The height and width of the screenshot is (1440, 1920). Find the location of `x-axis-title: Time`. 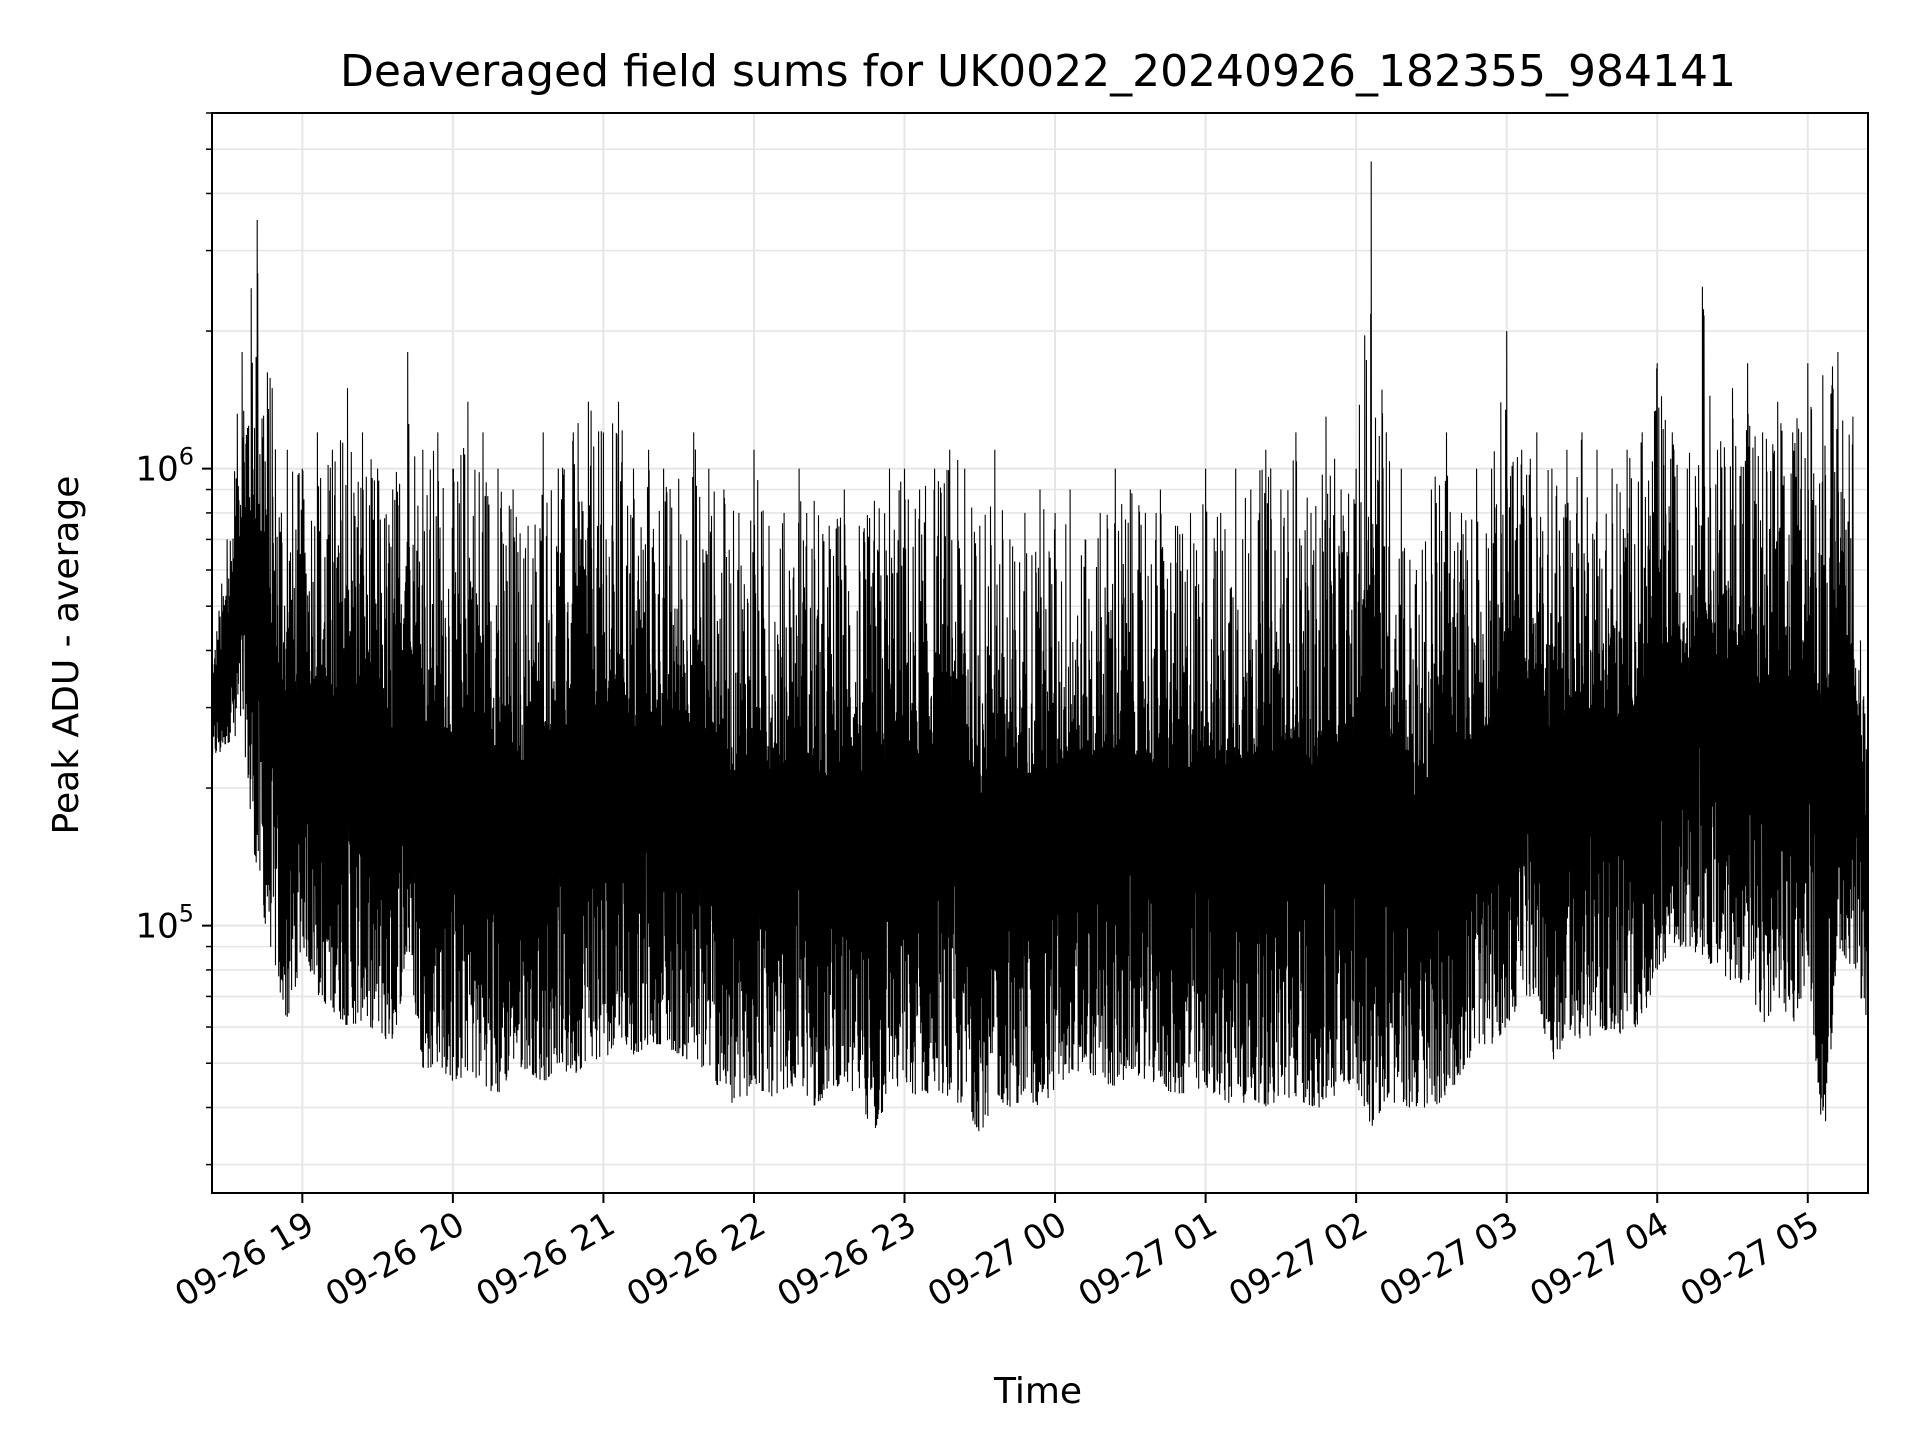

x-axis-title: Time is located at coordinates (1037, 1391).